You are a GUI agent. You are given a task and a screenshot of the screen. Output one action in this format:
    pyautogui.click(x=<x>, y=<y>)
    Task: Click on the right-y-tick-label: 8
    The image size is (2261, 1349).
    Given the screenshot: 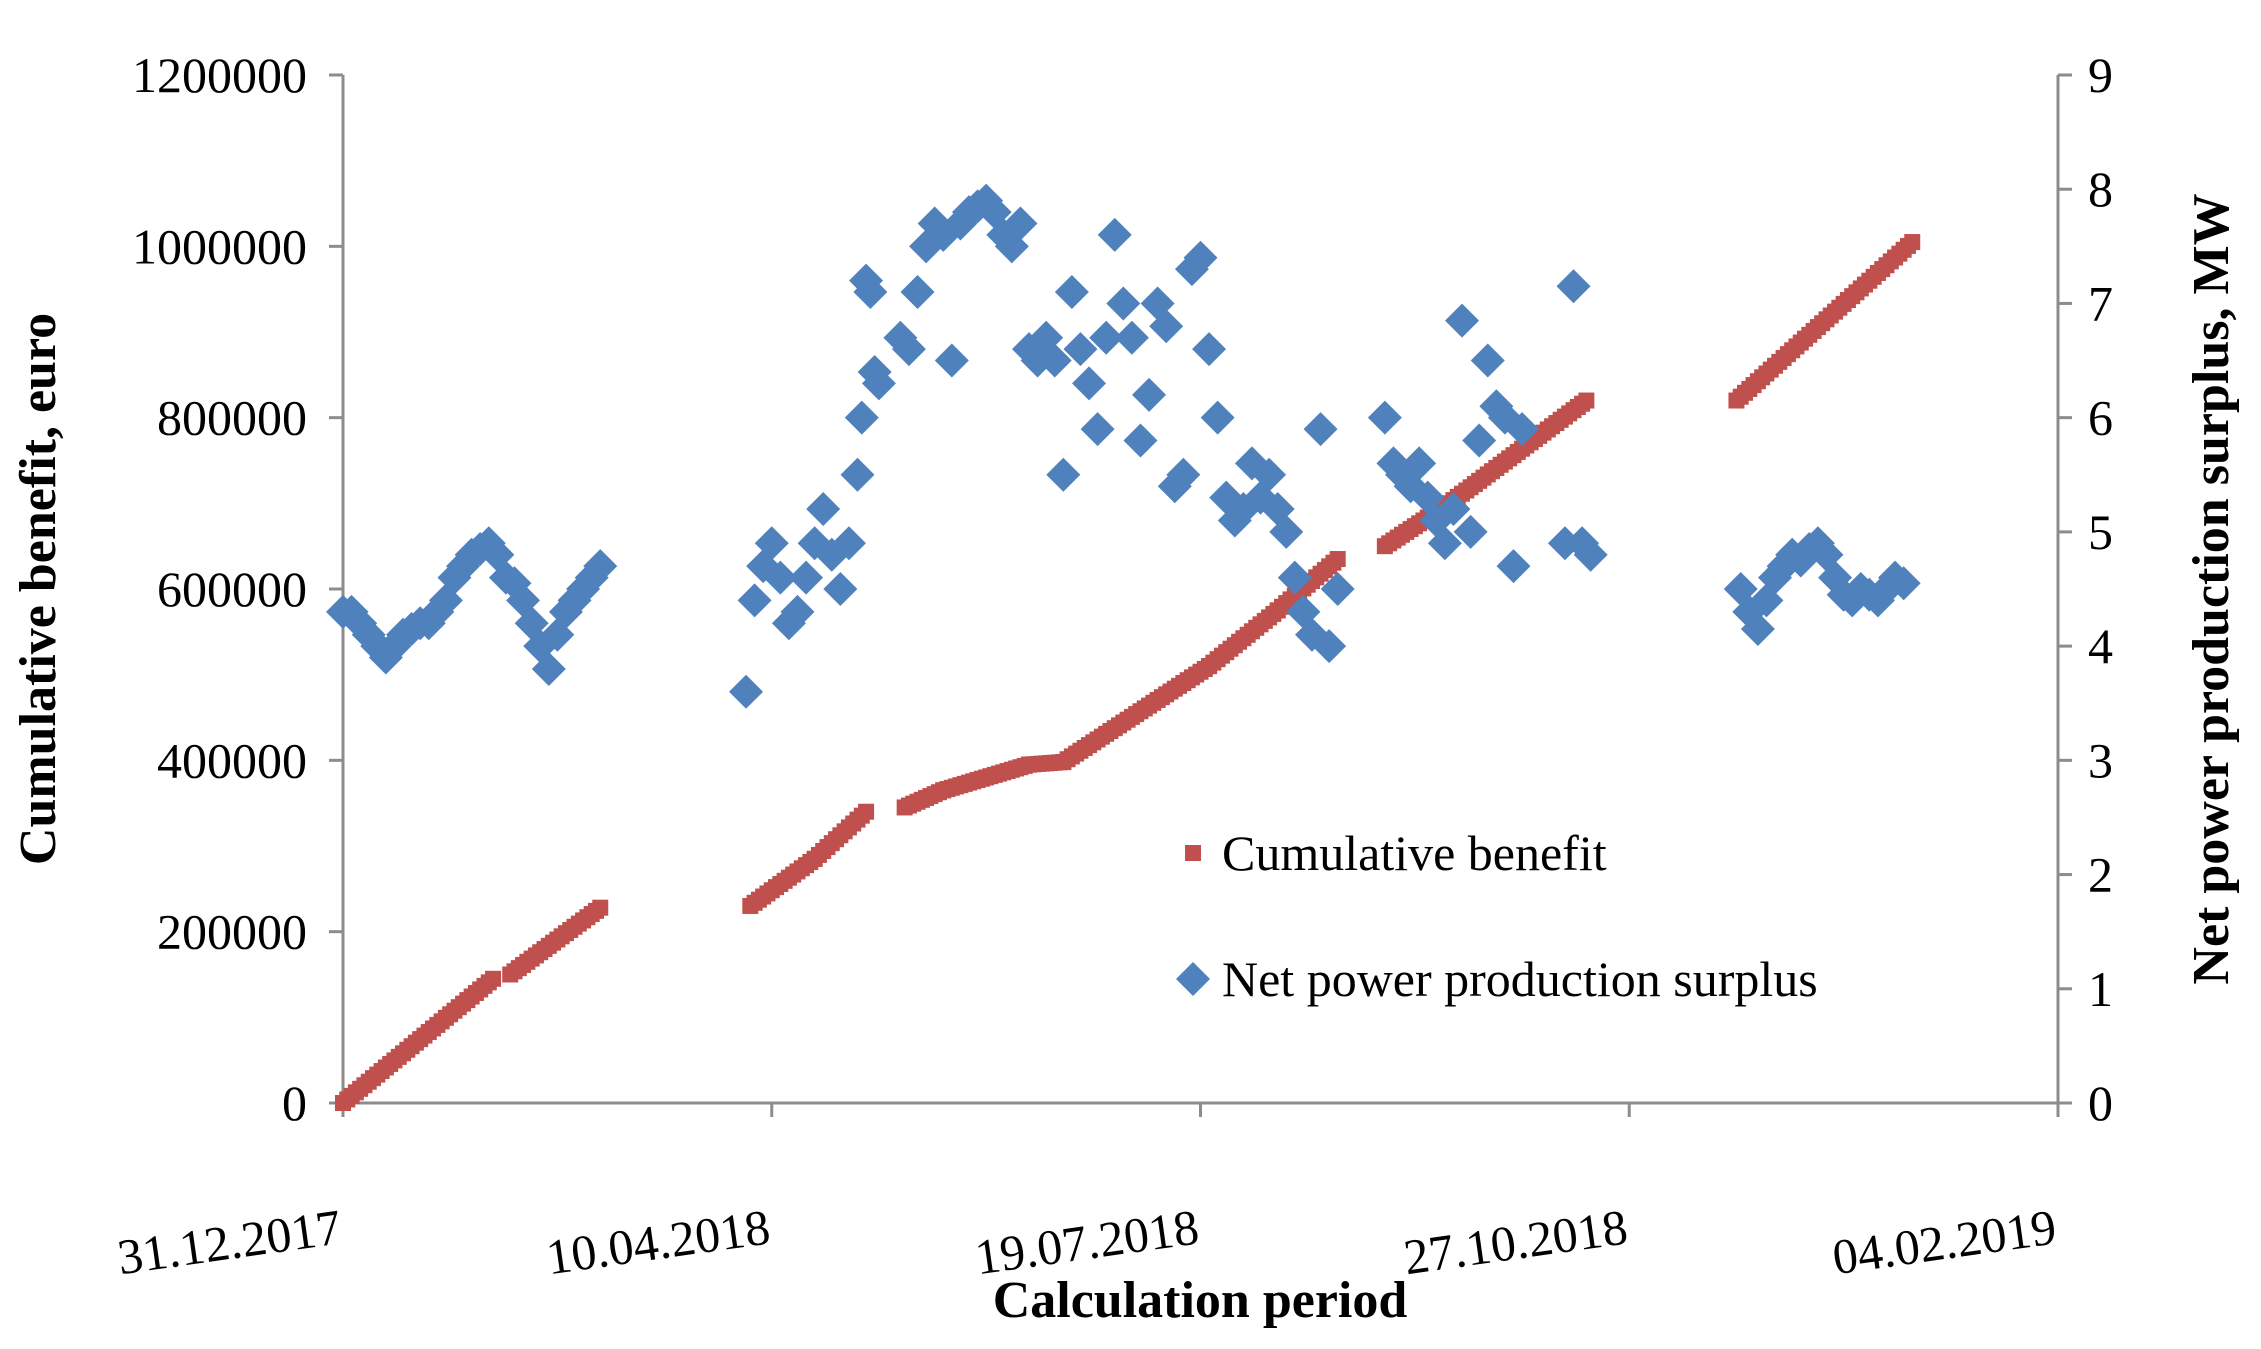 What is the action you would take?
    pyautogui.click(x=2100, y=189)
    